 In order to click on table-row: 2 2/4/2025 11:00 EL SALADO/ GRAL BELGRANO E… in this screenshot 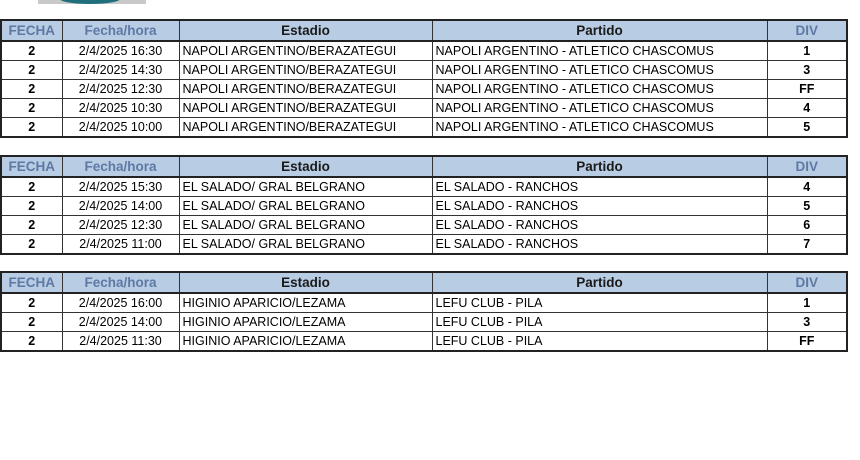, I will do `click(424, 244)`.